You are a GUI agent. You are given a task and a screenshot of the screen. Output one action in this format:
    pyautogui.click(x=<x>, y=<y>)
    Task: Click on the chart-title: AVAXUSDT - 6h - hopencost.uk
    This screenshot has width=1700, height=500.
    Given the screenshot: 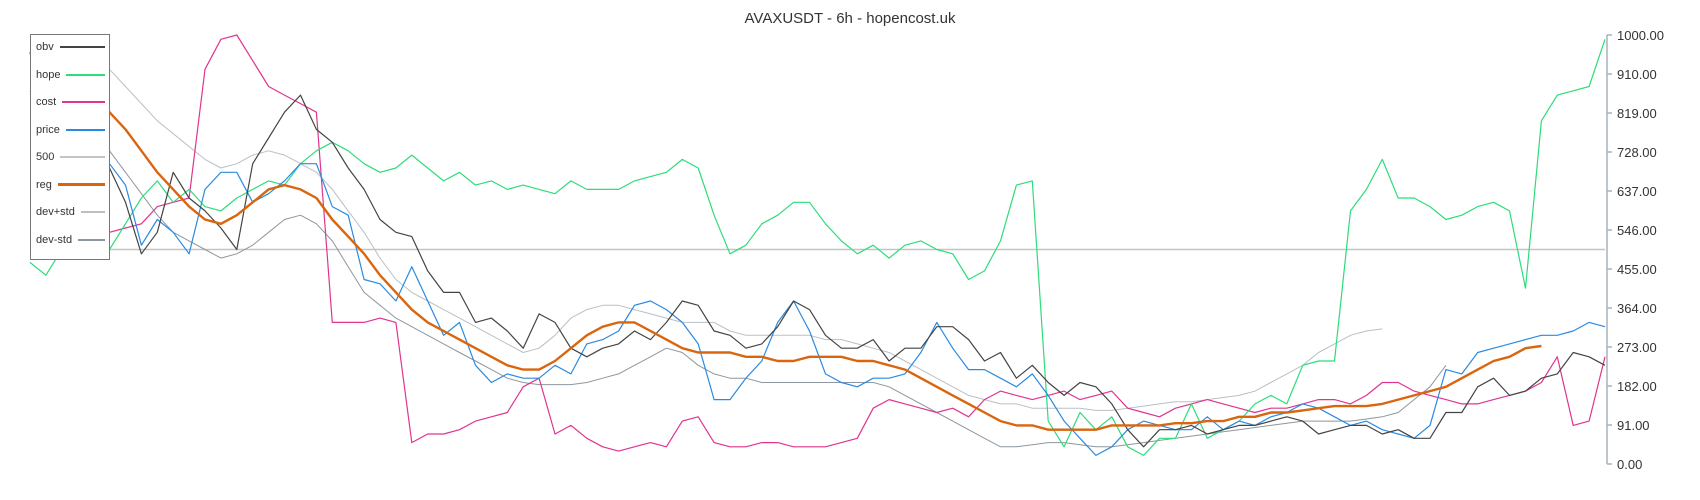 What is the action you would take?
    pyautogui.click(x=850, y=18)
    